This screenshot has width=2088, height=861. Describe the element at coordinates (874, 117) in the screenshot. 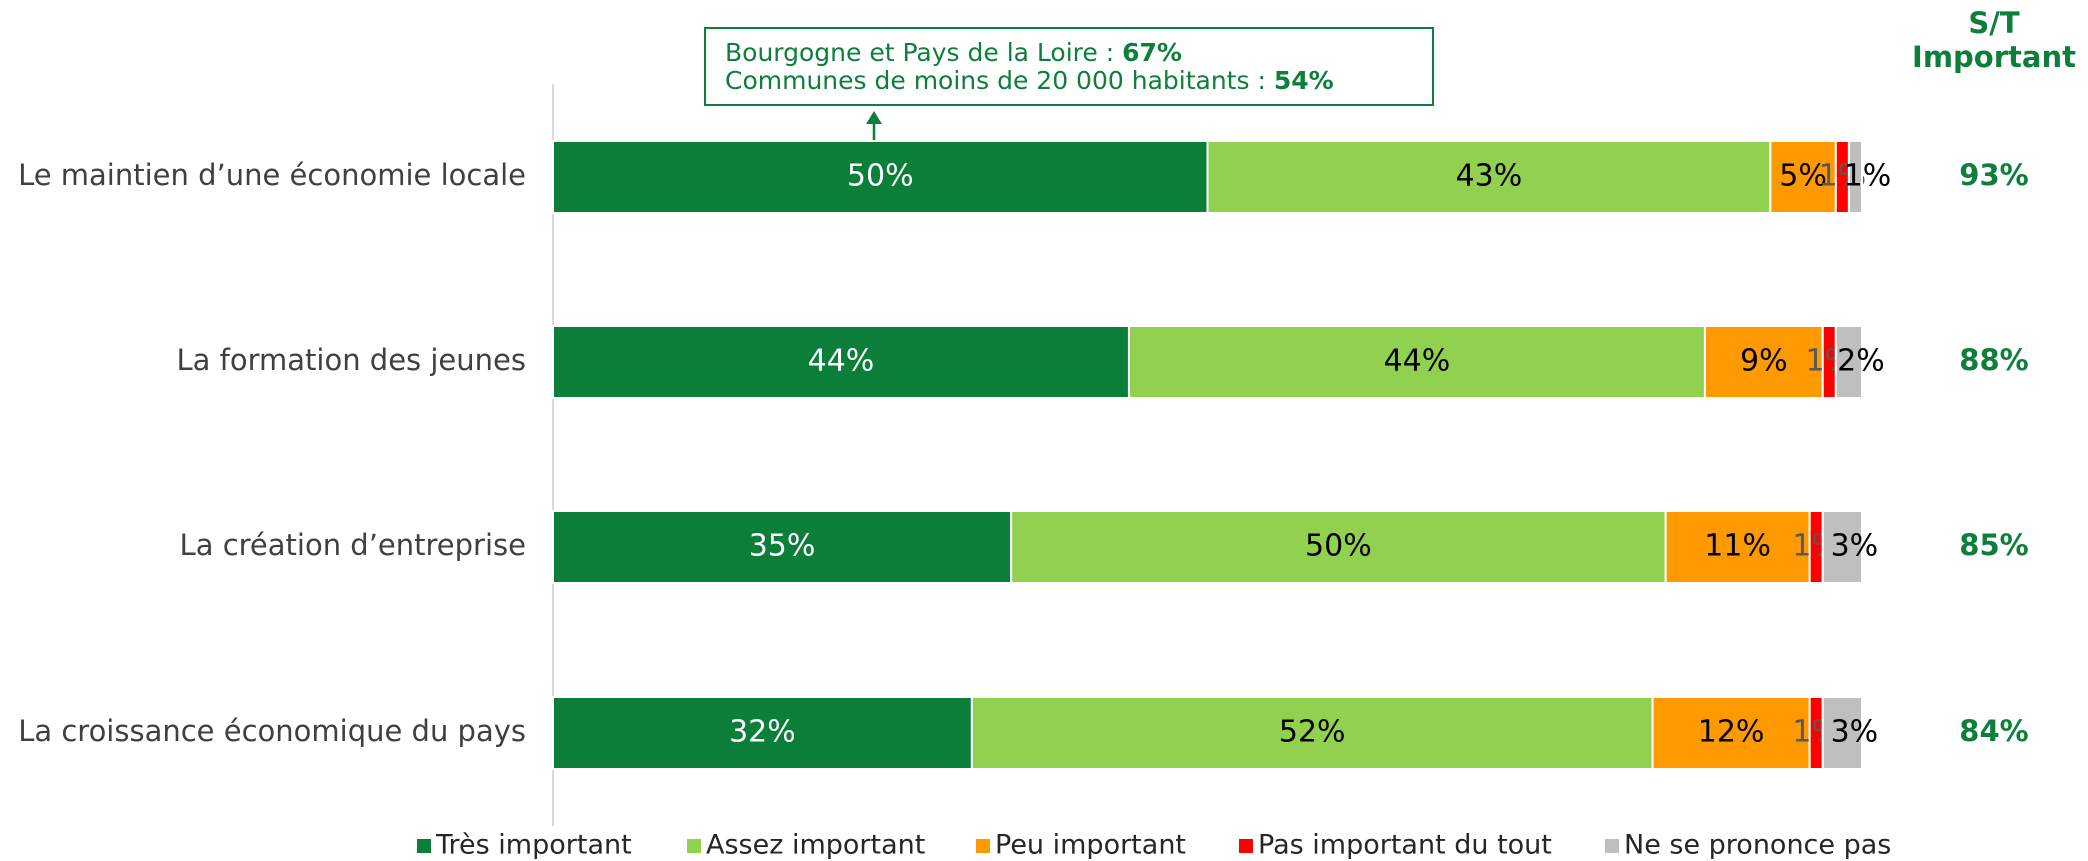

I see `annotation-arrowhead` at that location.